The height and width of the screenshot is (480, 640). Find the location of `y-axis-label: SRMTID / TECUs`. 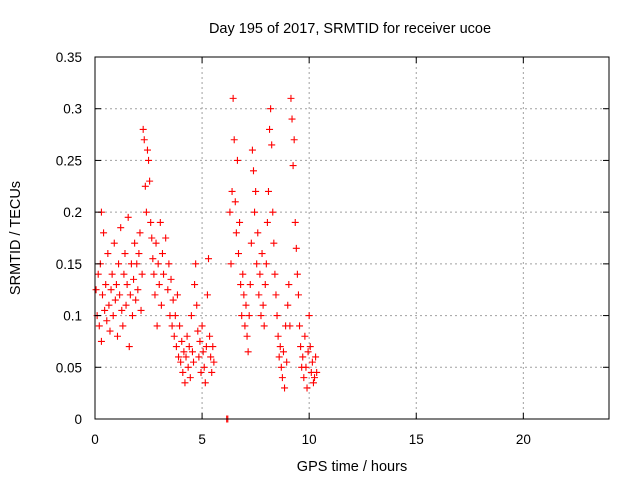

y-axis-label: SRMTID / TECUs is located at coordinates (16, 238).